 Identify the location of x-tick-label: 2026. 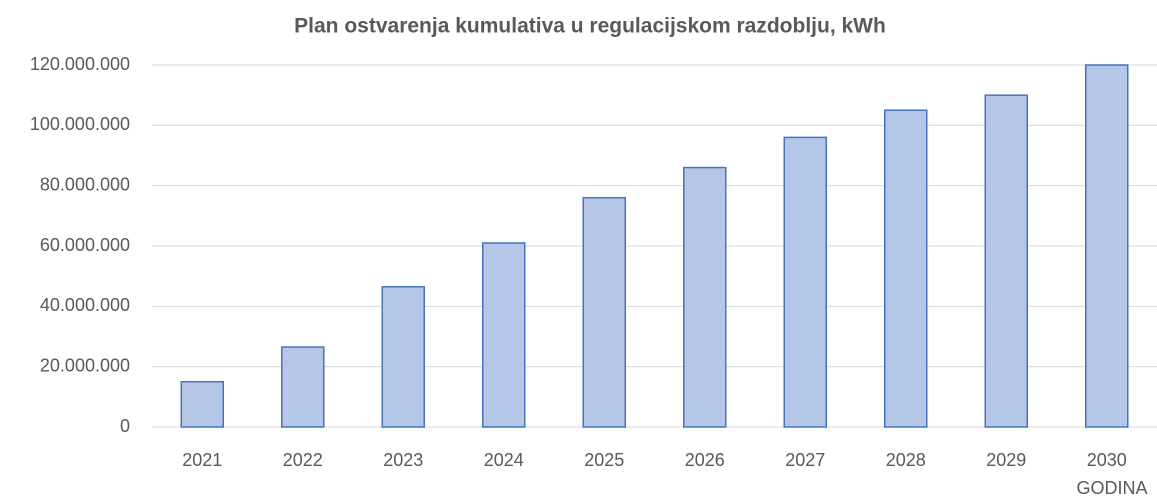
(705, 460).